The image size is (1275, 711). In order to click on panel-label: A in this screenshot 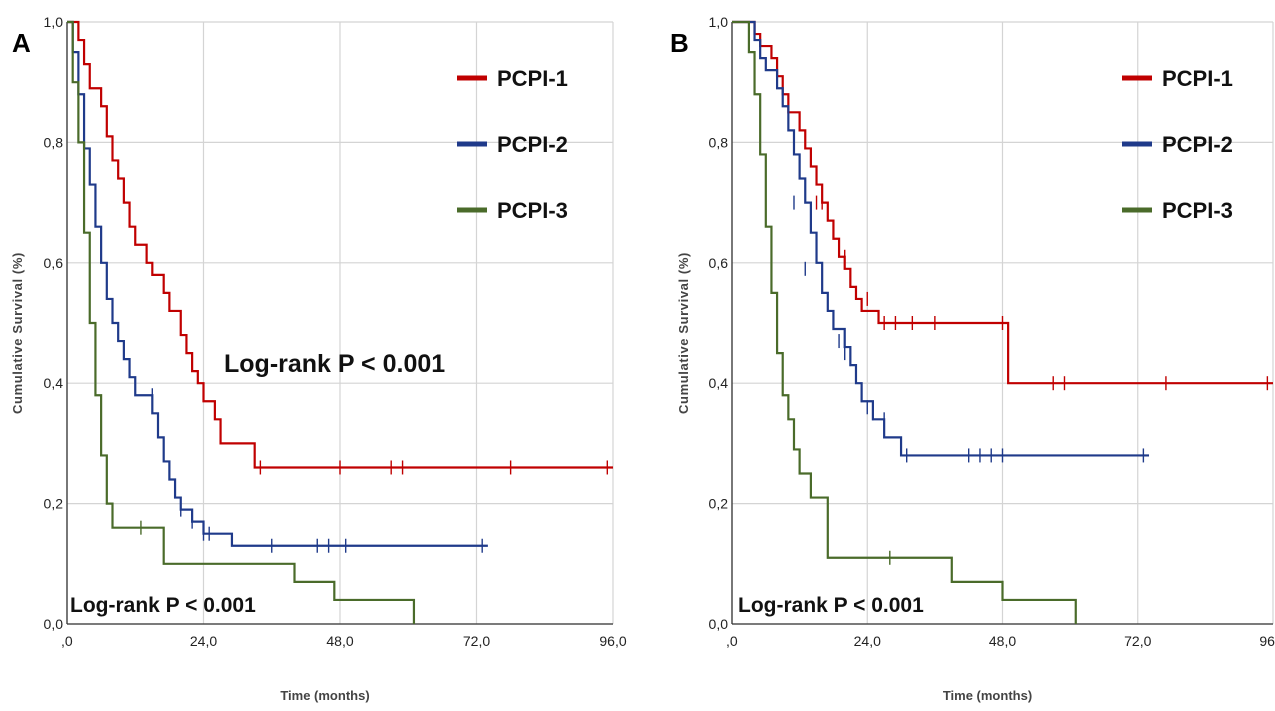, I will do `click(21, 43)`.